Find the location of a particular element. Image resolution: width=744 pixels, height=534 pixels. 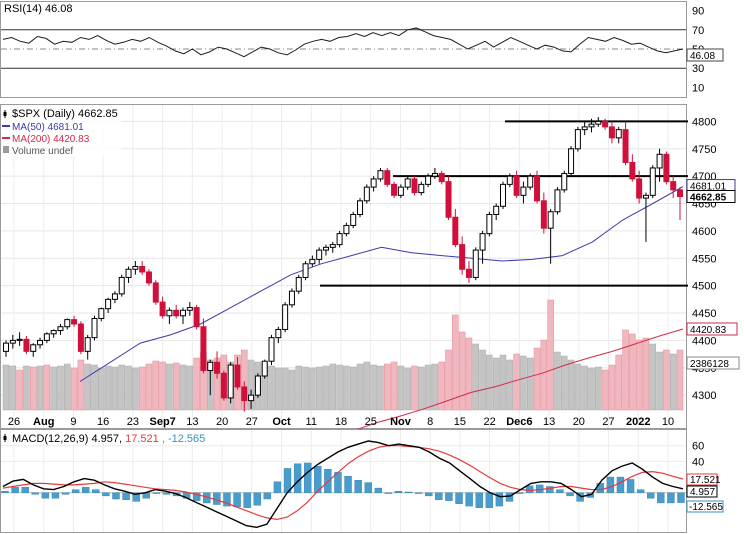

rsi-value-box is located at coordinates (705, 55).